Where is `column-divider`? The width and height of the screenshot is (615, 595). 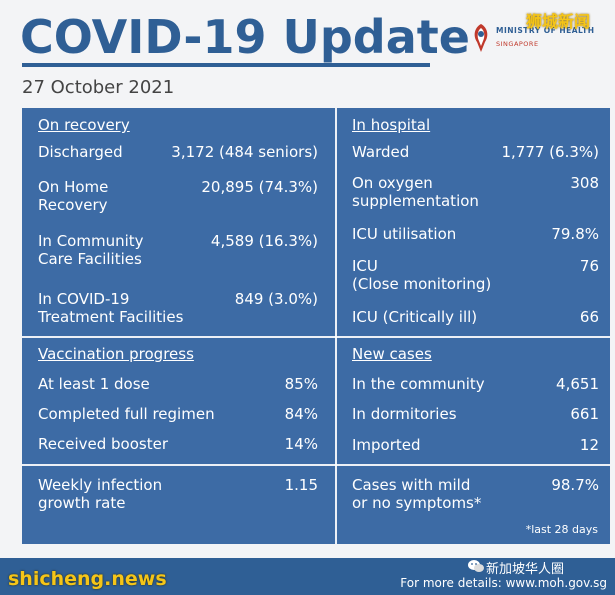 column-divider is located at coordinates (336, 326).